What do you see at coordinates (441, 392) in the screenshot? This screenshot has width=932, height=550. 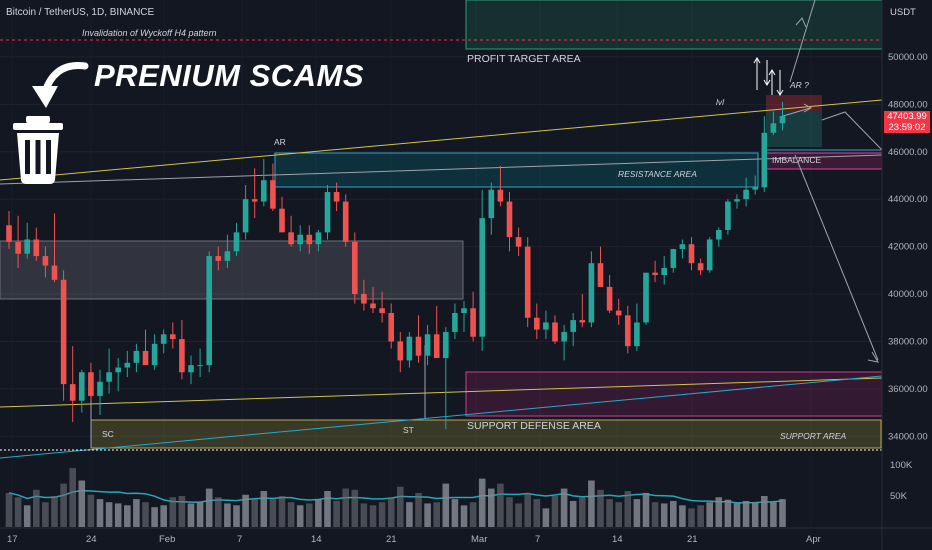 I see `lower-trendline` at bounding box center [441, 392].